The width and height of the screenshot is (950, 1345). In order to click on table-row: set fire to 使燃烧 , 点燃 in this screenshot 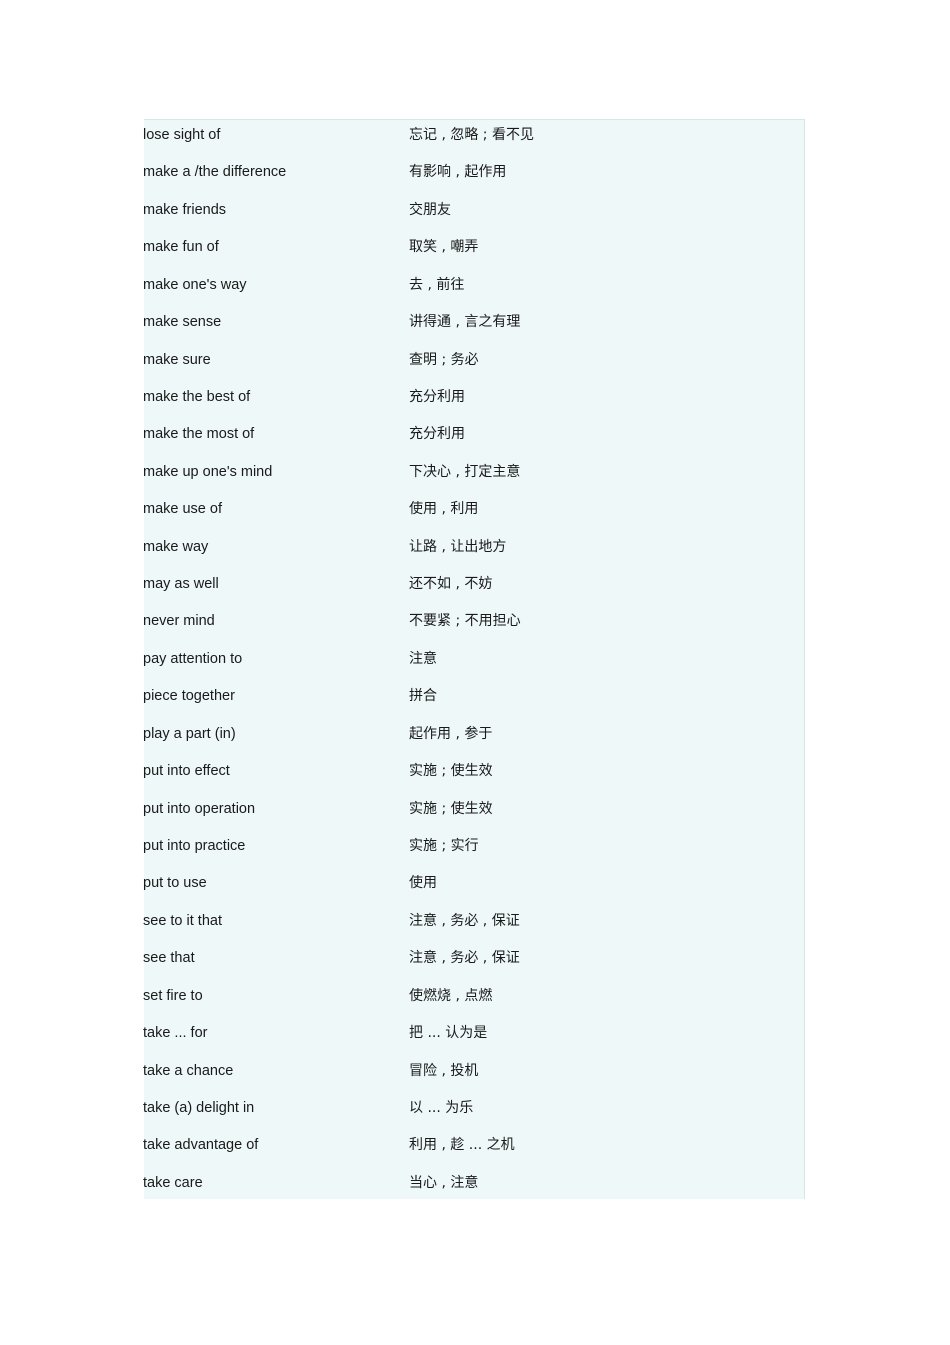, I will do `click(474, 996)`.